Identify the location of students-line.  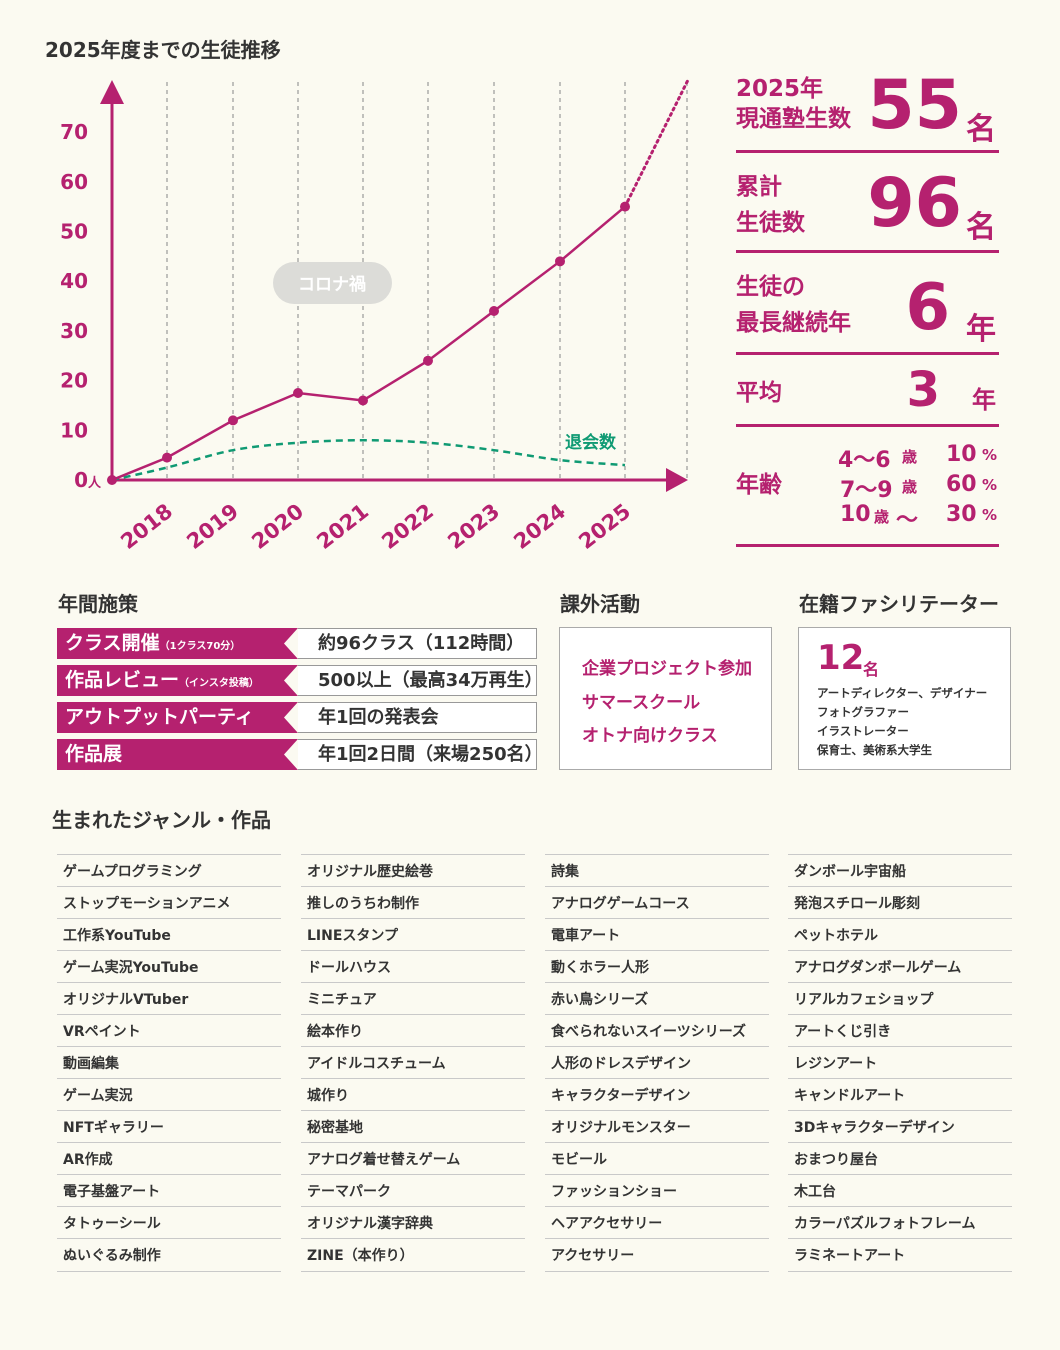
(368, 343).